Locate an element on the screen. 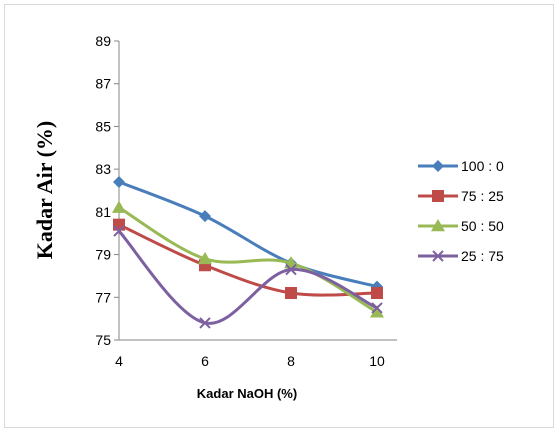  y-tick-label: 83 is located at coordinates (103, 169).